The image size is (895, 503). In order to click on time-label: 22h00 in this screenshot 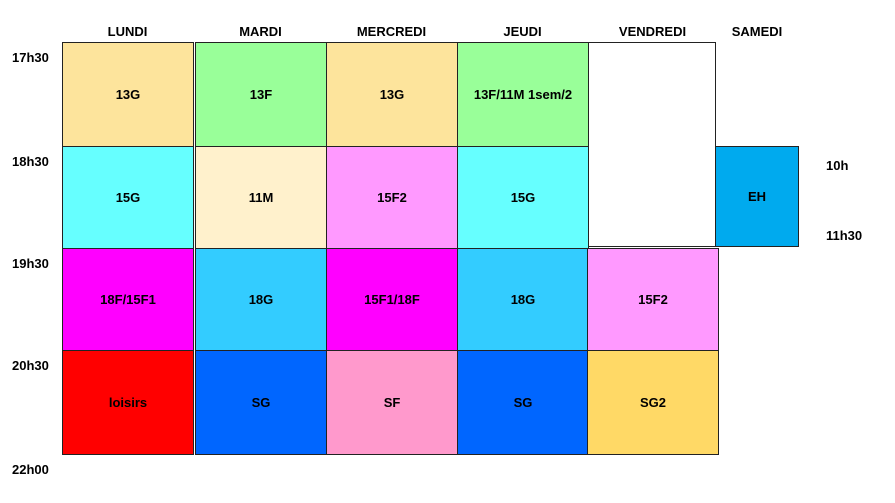, I will do `click(30, 469)`.